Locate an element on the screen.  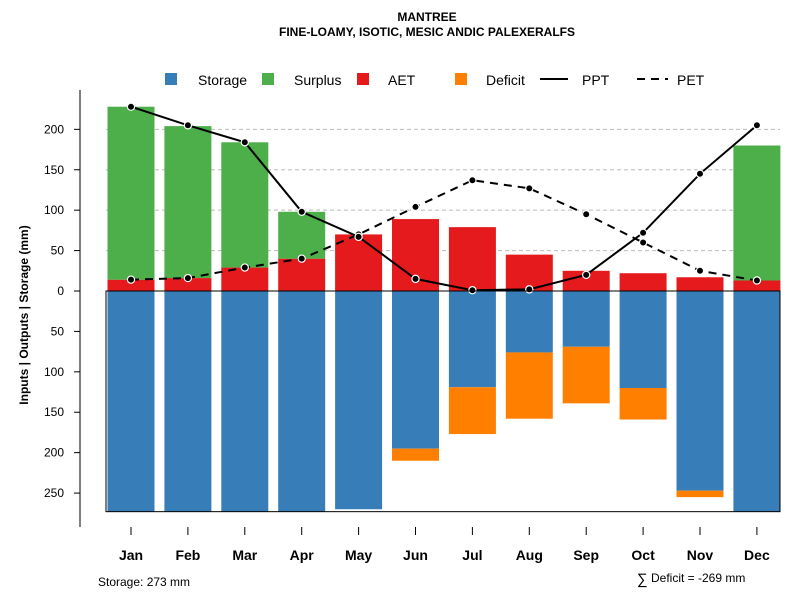
legend-swatch-surplus is located at coordinates (268, 79).